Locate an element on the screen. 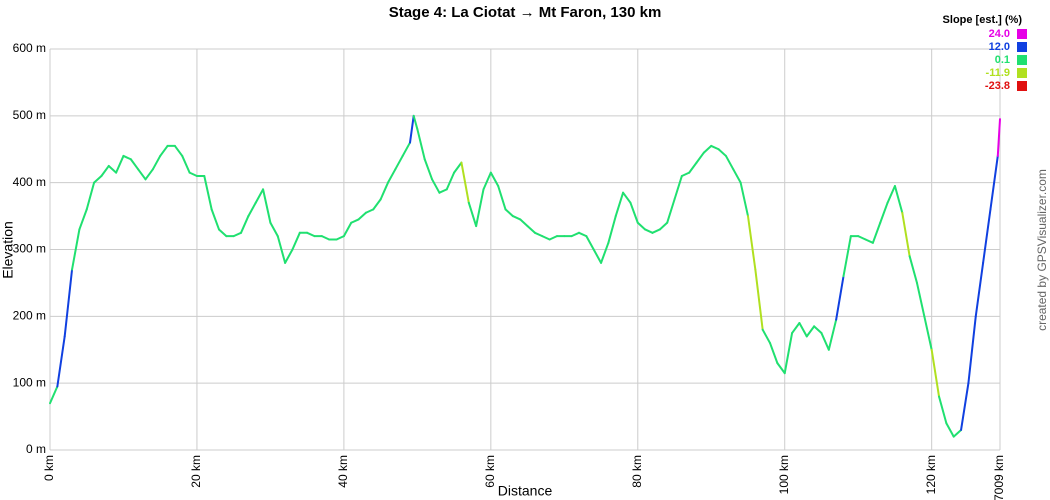  x-tick-label: 120 km is located at coordinates (931, 474).